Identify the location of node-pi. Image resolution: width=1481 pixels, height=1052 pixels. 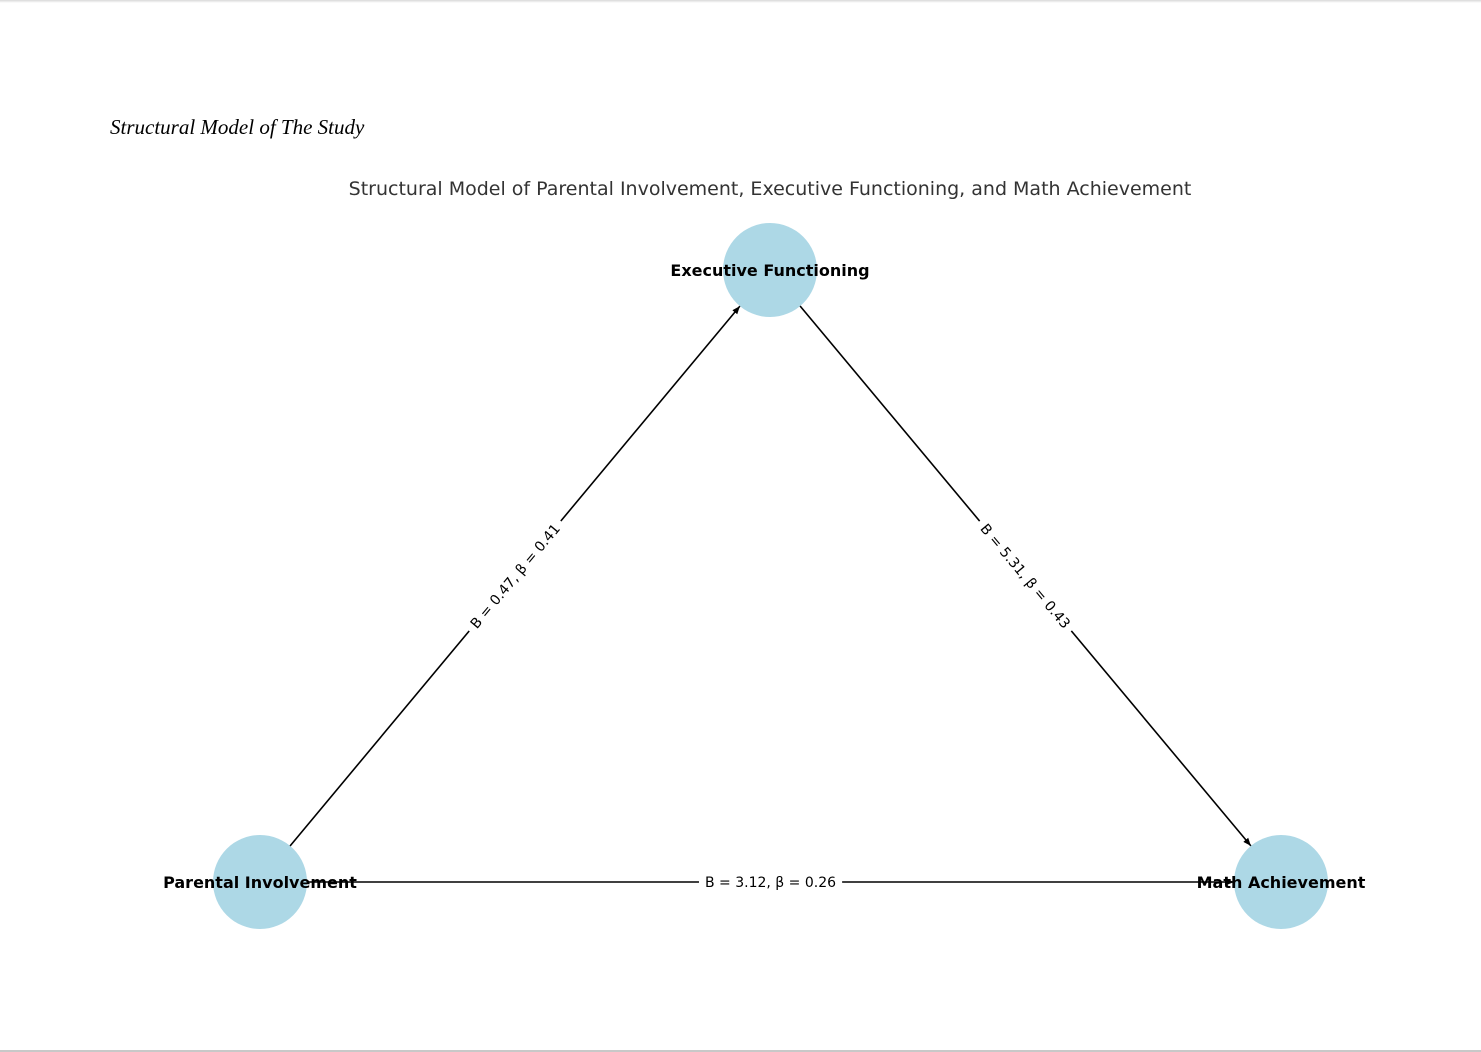
(260, 882).